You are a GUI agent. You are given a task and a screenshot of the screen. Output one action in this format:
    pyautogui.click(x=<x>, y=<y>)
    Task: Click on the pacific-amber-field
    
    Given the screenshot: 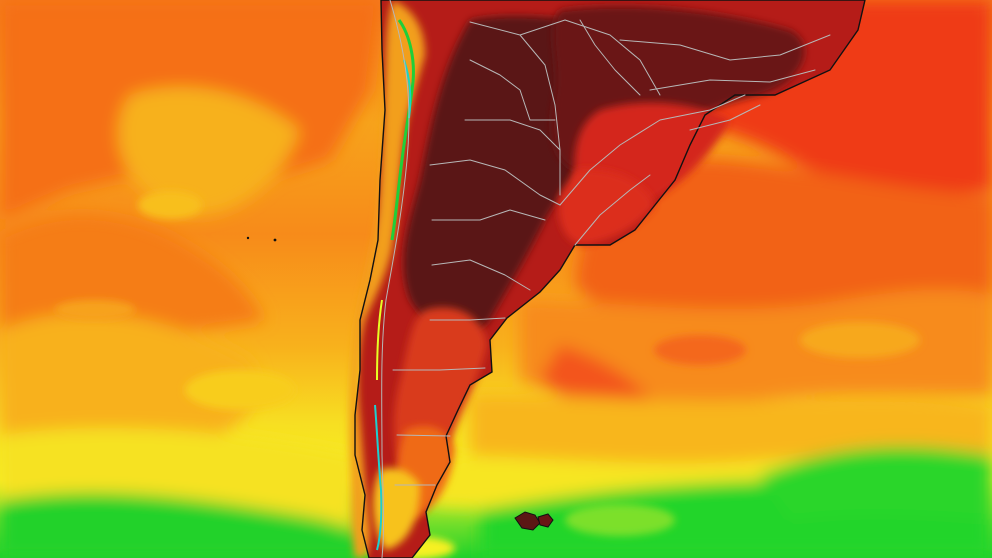 What is the action you would take?
    pyautogui.click(x=129, y=386)
    